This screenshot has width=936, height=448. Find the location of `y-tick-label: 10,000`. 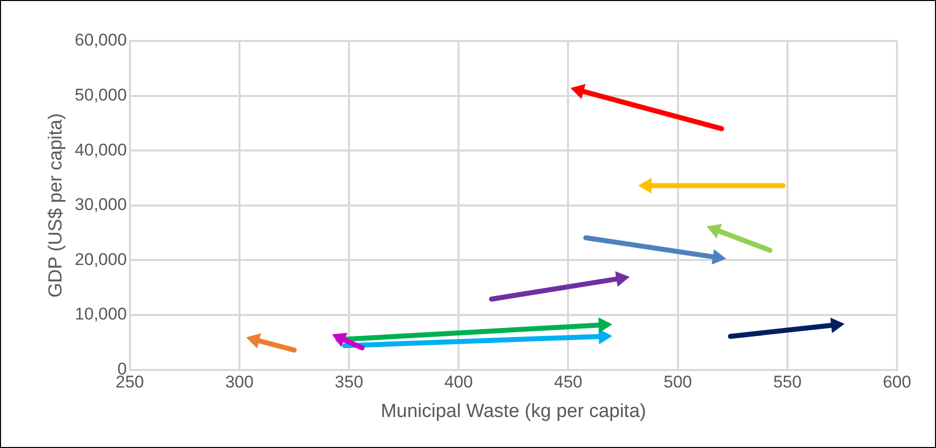

y-tick-label: 10,000 is located at coordinates (100, 314).